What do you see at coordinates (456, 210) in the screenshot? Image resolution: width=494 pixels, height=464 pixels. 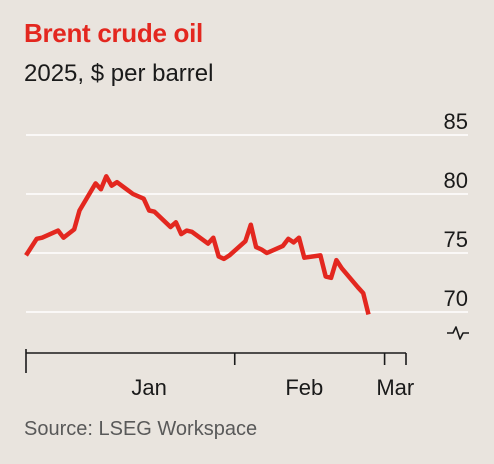 I see `y-tick-labels: 70 75 80 85` at bounding box center [456, 210].